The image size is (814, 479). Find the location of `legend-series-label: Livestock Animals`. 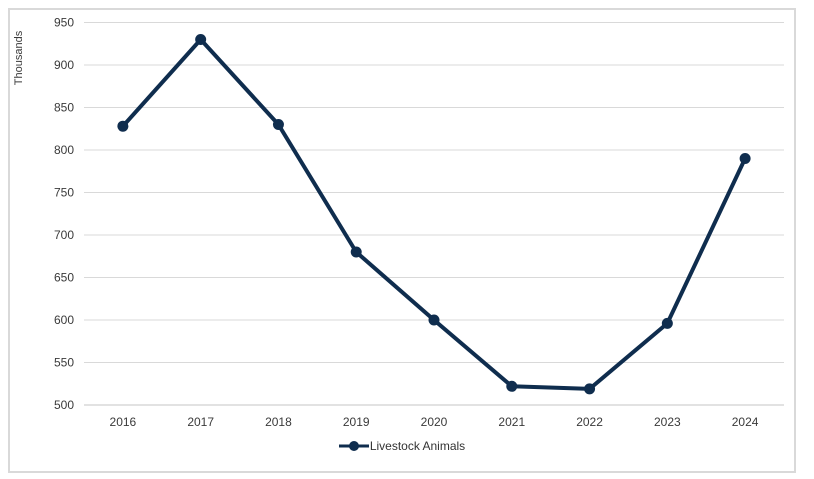

legend-series-label: Livestock Animals is located at coordinates (417, 446).